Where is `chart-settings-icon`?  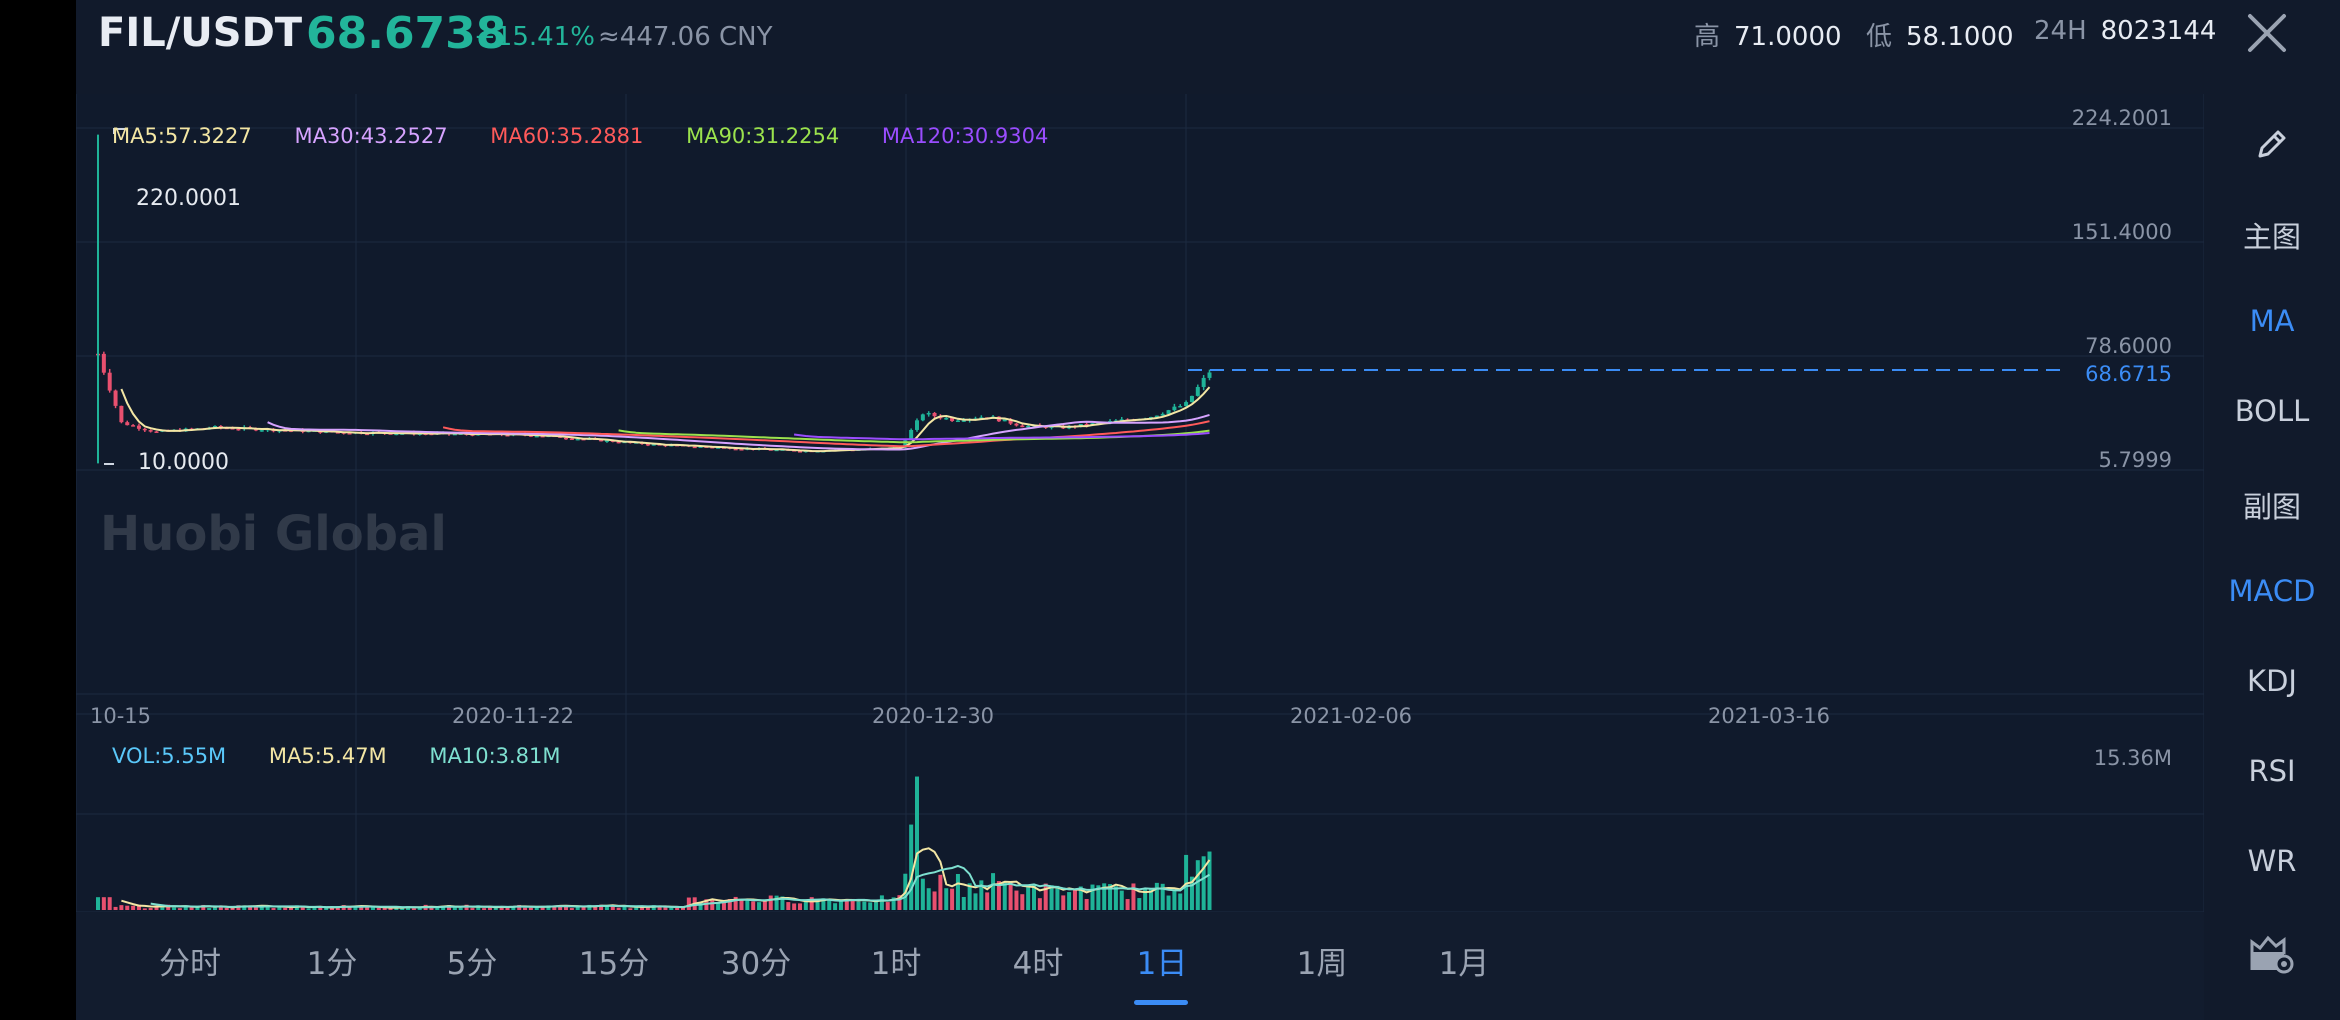
chart-settings-icon is located at coordinates (2272, 957).